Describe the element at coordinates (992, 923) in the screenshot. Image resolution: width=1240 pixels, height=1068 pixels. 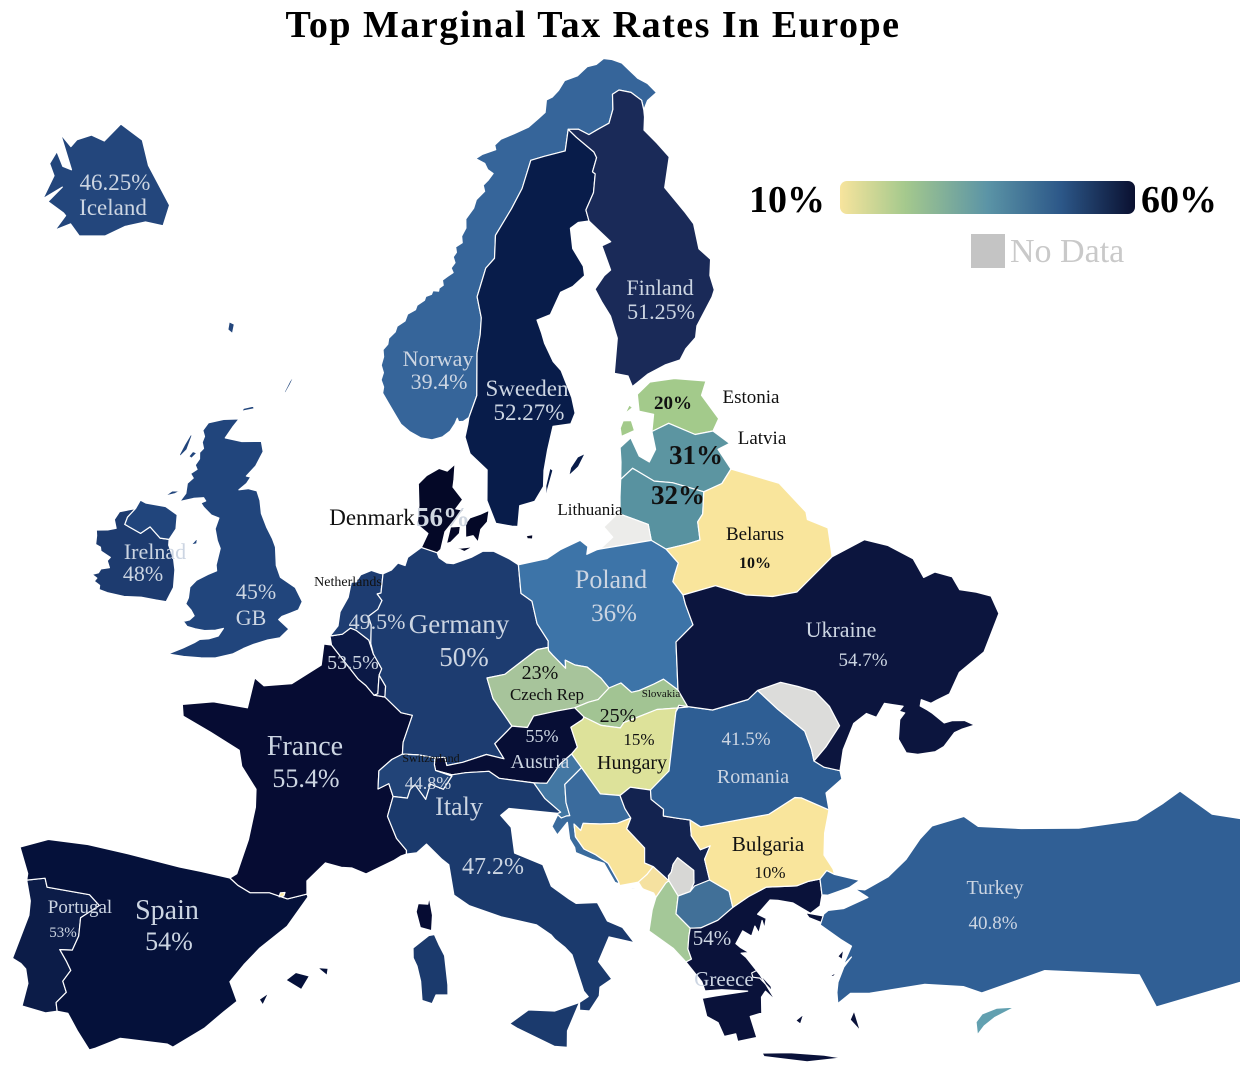
I see `svg-text: 40.8%` at that location.